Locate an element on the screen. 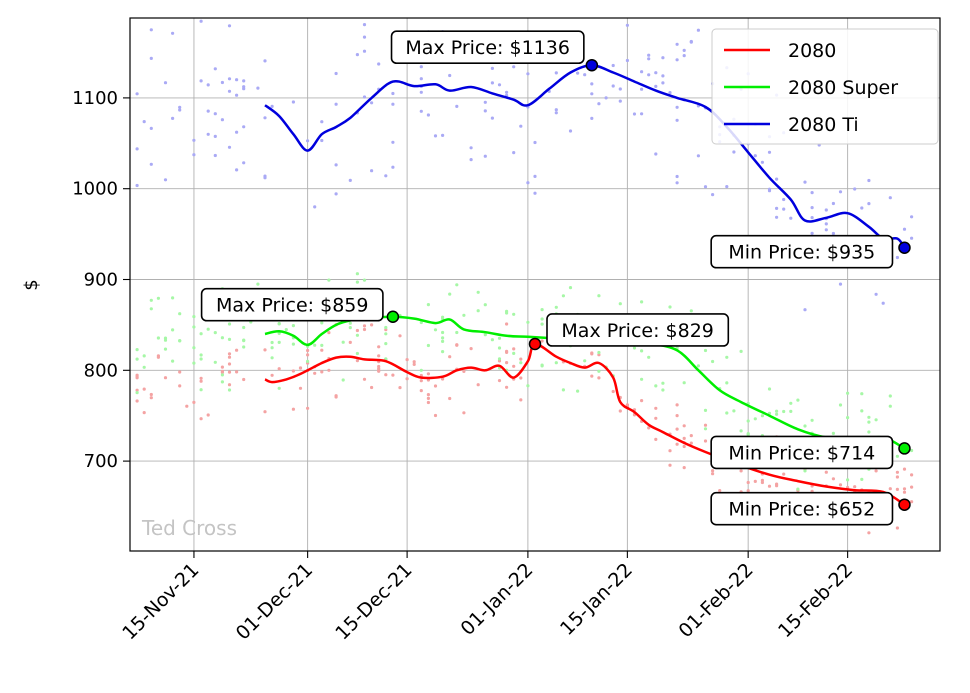 This screenshot has width=970, height=693. y-tick-label: 800 is located at coordinates (101, 370).